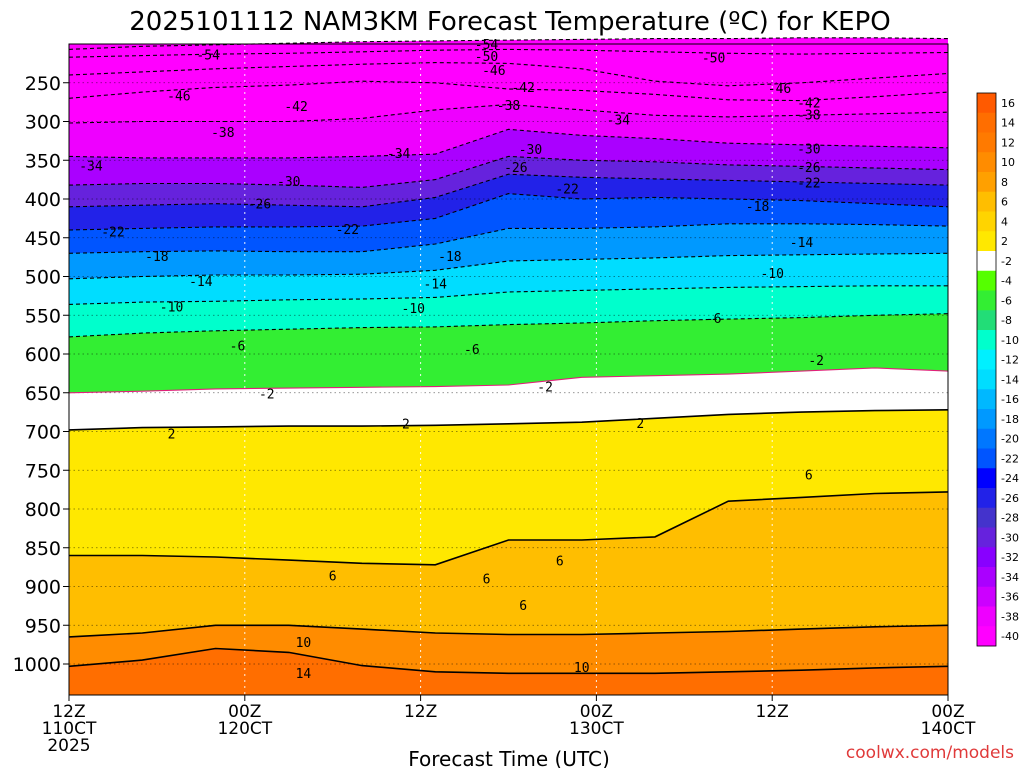 This screenshot has width=1024, height=768. Describe the element at coordinates (596, 729) in the screenshot. I see `x-tick-label: 130CT` at that location.